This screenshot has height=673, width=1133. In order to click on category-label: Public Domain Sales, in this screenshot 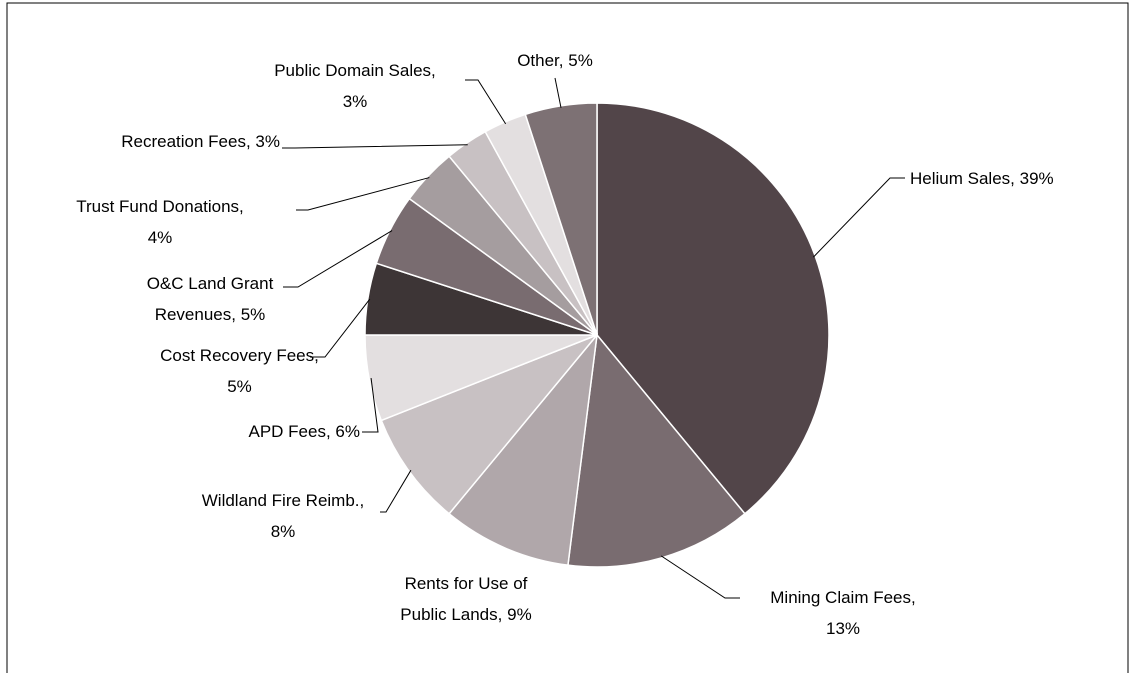, I will do `click(355, 70)`.